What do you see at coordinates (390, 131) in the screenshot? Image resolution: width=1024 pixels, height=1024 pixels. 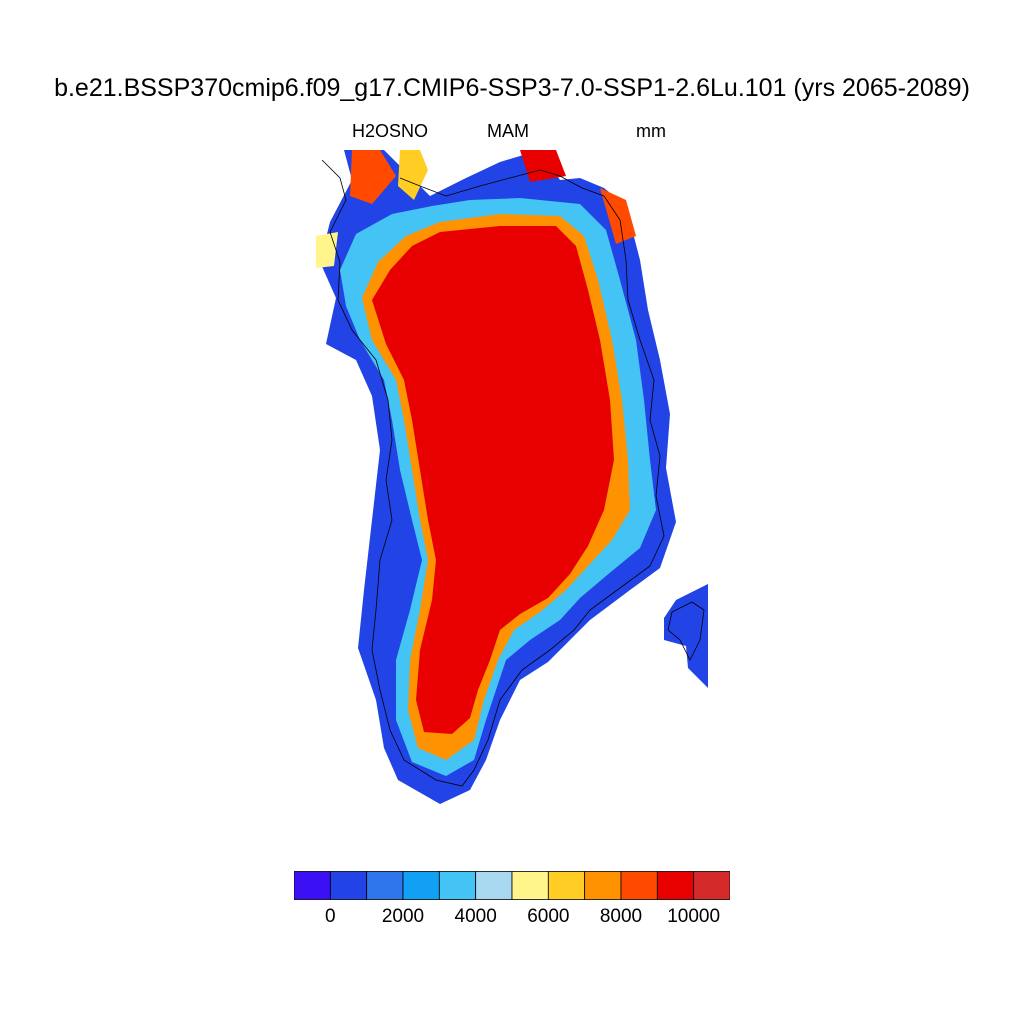 I see `variable-label: H2OSNO` at bounding box center [390, 131].